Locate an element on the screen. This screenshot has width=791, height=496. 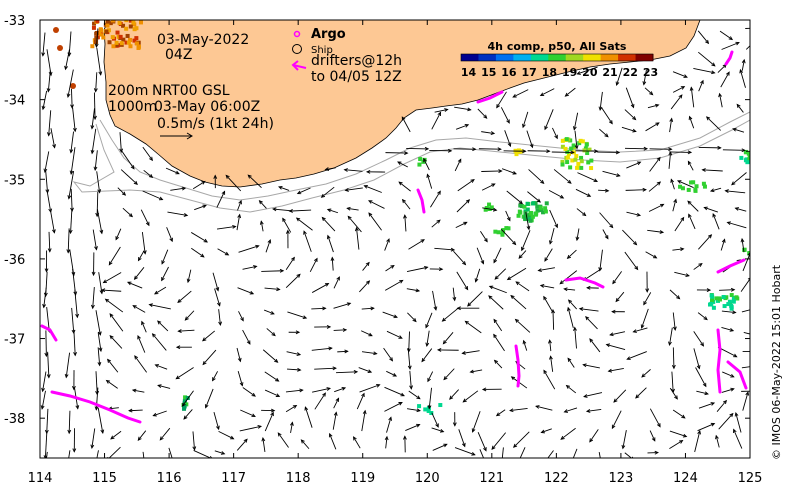
x-tick-label: 114 is located at coordinates (40, 478).